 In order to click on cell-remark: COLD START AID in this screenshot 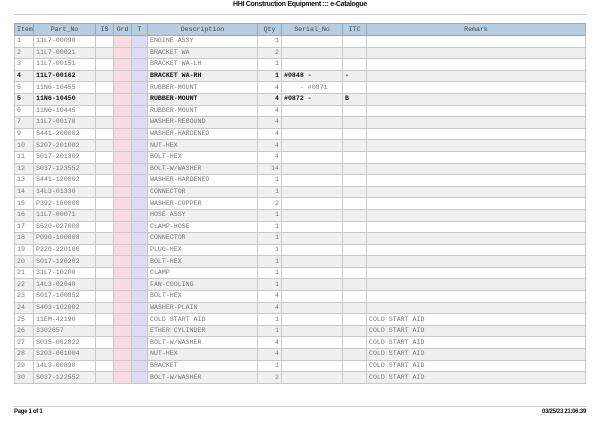, I will do `click(476, 343)`.